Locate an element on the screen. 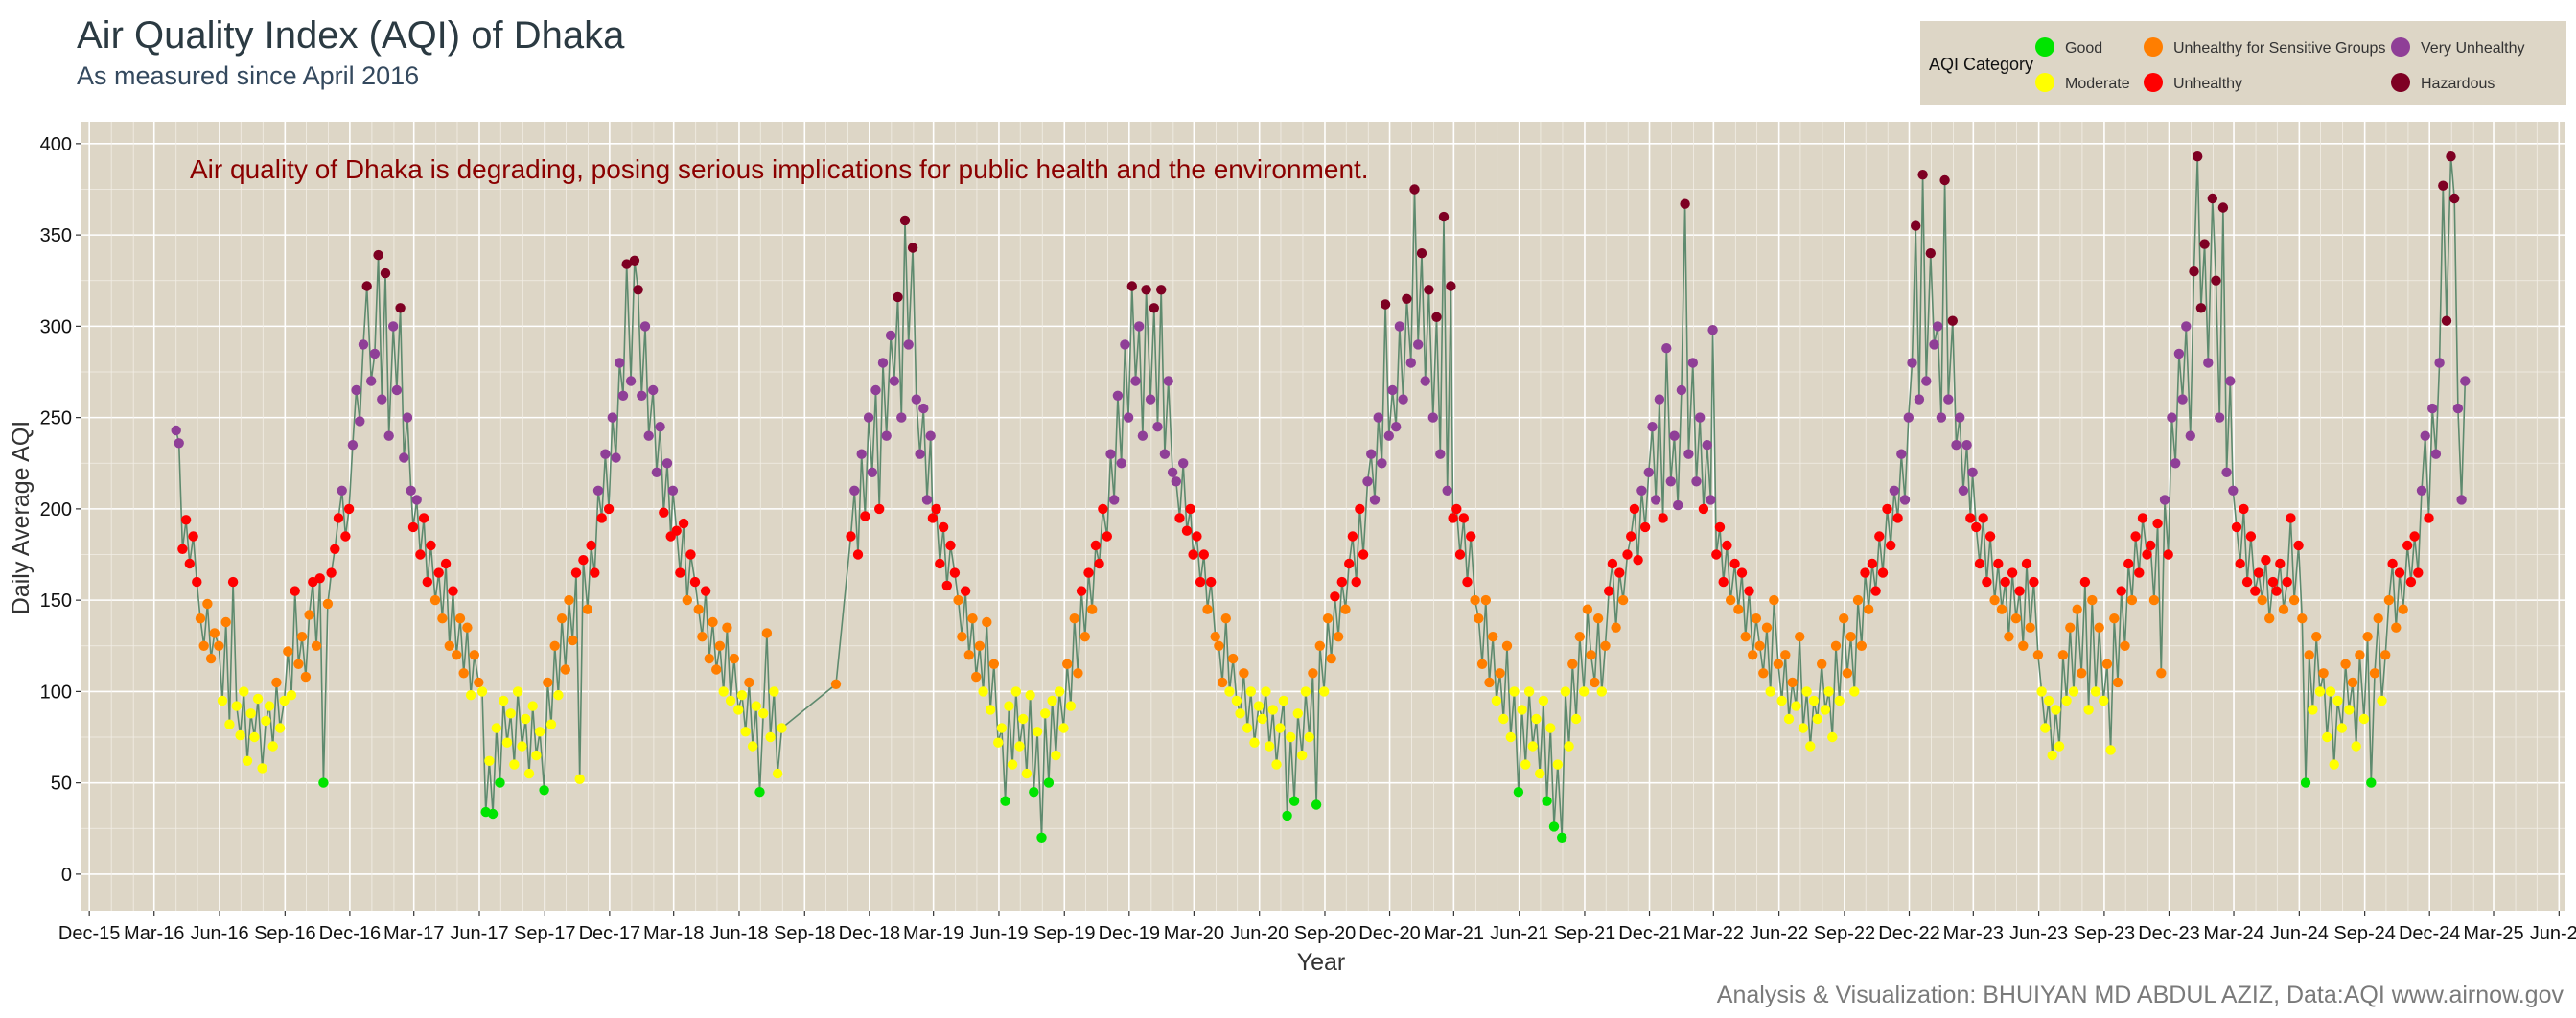 Image resolution: width=2576 pixels, height=1018 pixels. x-tick-label: Mar-23 is located at coordinates (1973, 933).